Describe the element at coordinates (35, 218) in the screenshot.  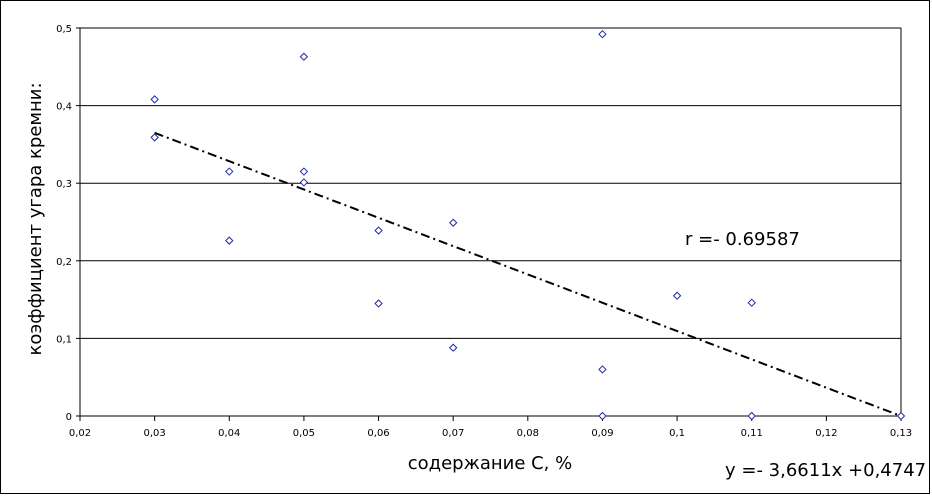
I see `y-axis-title: коэффициент угара кремни:` at that location.